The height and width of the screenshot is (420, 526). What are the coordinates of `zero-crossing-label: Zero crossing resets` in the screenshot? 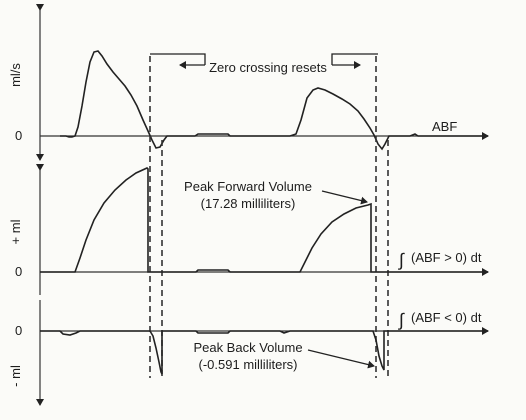 It's located at (268, 67).